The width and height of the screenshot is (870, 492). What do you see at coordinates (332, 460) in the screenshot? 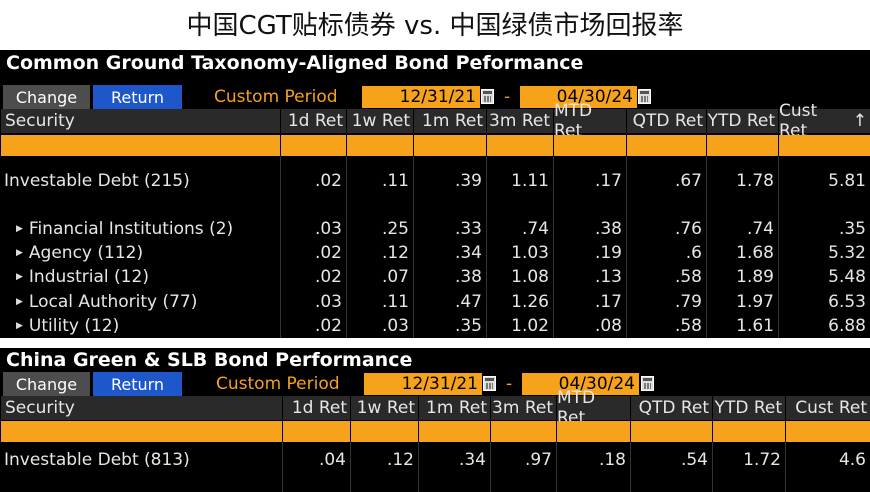
I see `return-value-cell: .04` at bounding box center [332, 460].